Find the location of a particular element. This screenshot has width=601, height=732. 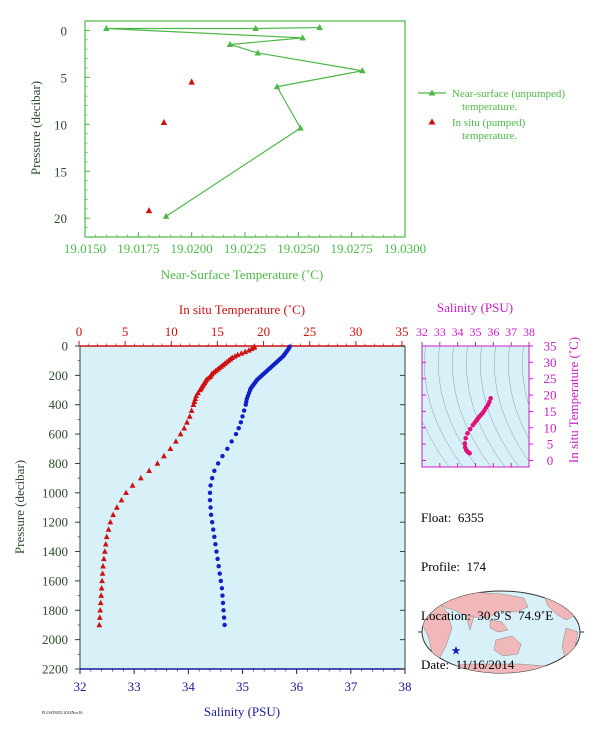

salinity-tick-label: 34 is located at coordinates (189, 686).